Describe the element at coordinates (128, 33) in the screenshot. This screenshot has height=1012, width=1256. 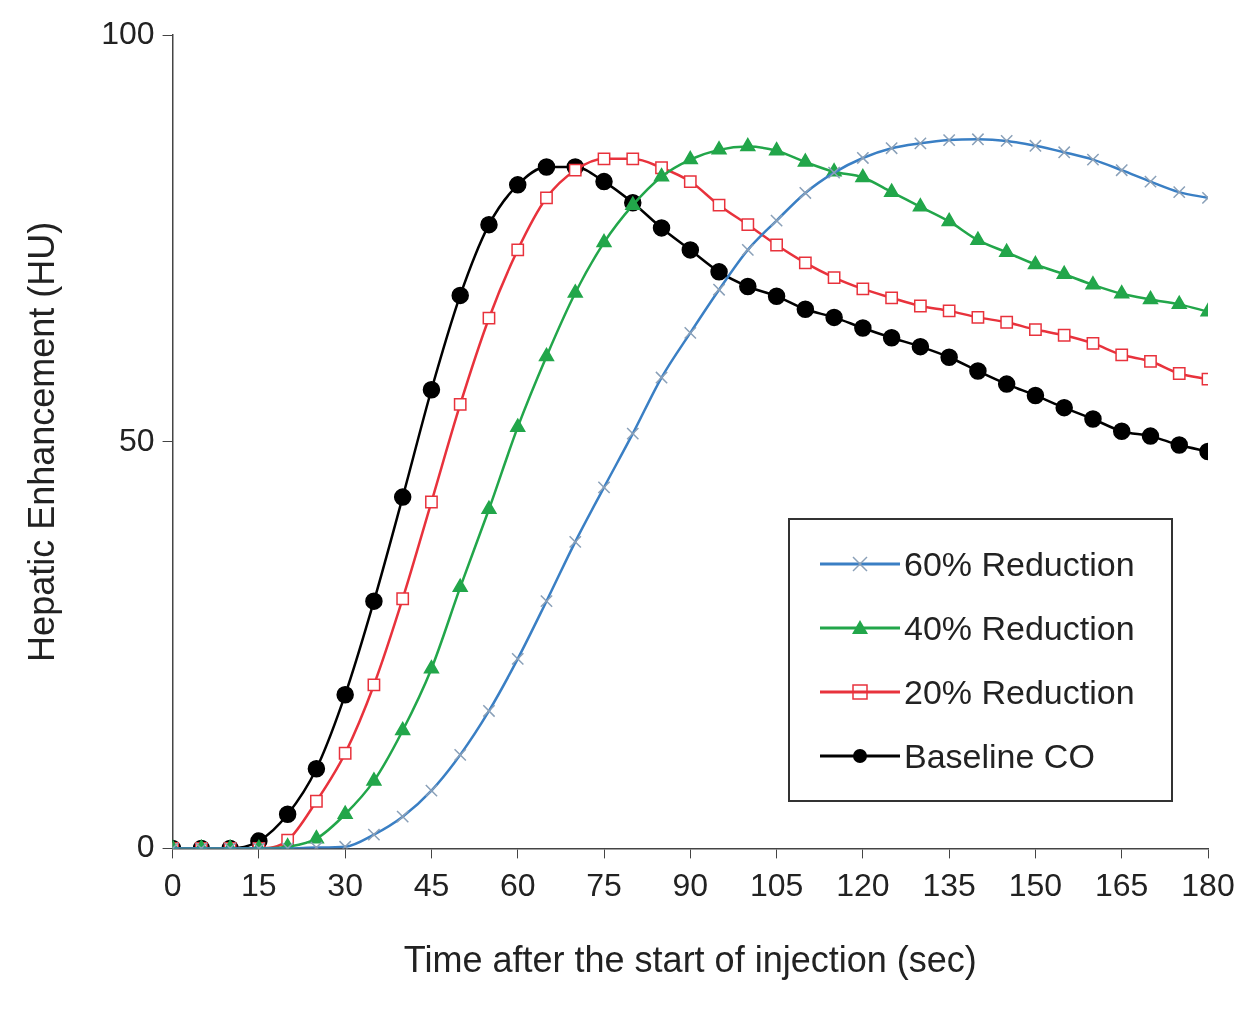
I see `y-tick-label: 100` at that location.